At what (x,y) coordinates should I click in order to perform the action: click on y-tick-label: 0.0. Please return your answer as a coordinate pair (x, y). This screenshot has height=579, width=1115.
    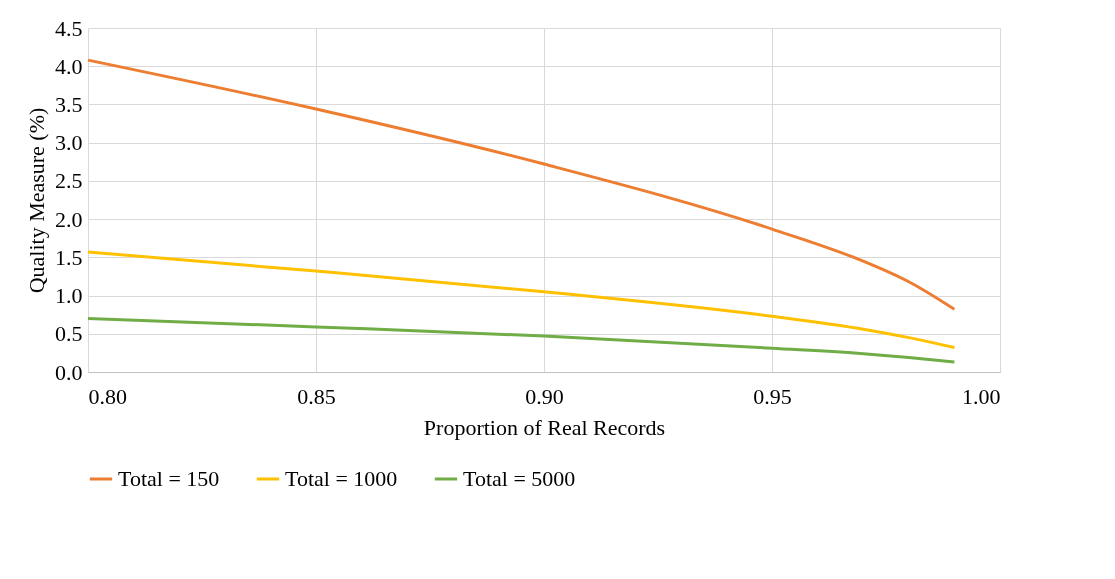
    Looking at the image, I should click on (69, 372).